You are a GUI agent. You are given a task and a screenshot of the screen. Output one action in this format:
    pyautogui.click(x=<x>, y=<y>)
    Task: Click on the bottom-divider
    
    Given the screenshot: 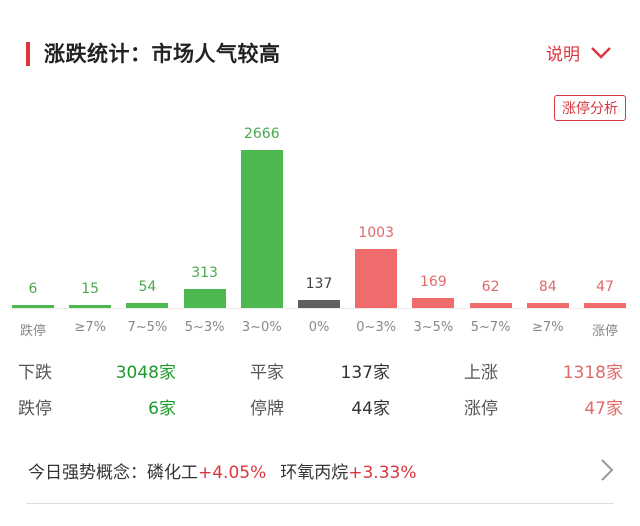 What is the action you would take?
    pyautogui.click(x=320, y=503)
    